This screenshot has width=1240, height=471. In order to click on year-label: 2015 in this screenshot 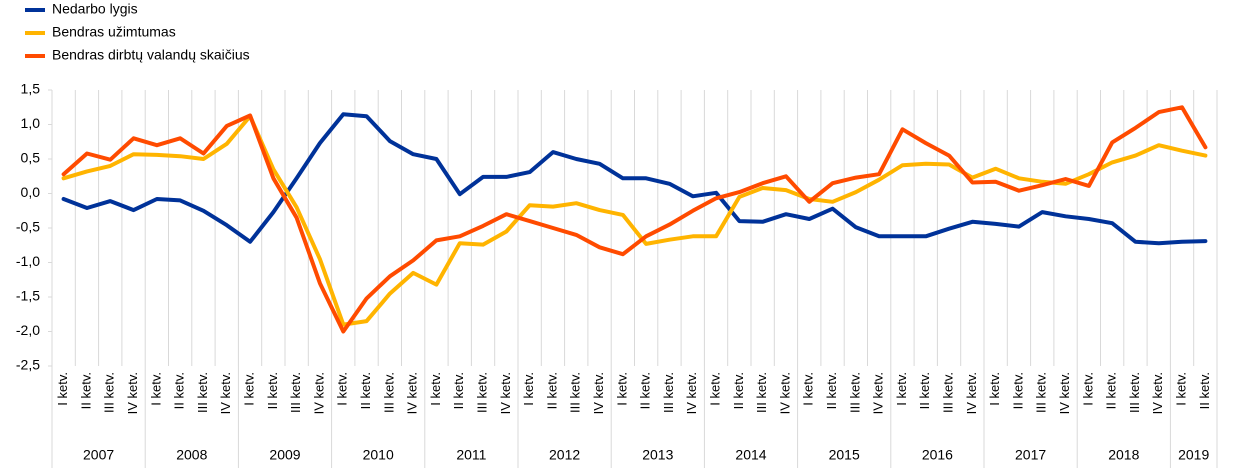, I will do `click(844, 455)`.